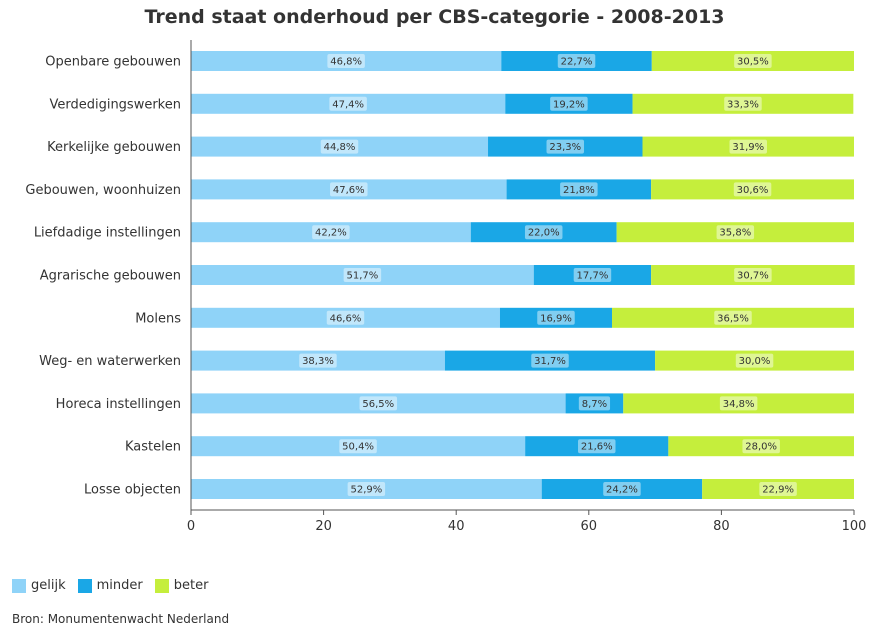 The height and width of the screenshot is (628, 869). Describe the element at coordinates (577, 62) in the screenshot. I see `data-label-openbare-gebouwen-minder: 22,7%` at that location.